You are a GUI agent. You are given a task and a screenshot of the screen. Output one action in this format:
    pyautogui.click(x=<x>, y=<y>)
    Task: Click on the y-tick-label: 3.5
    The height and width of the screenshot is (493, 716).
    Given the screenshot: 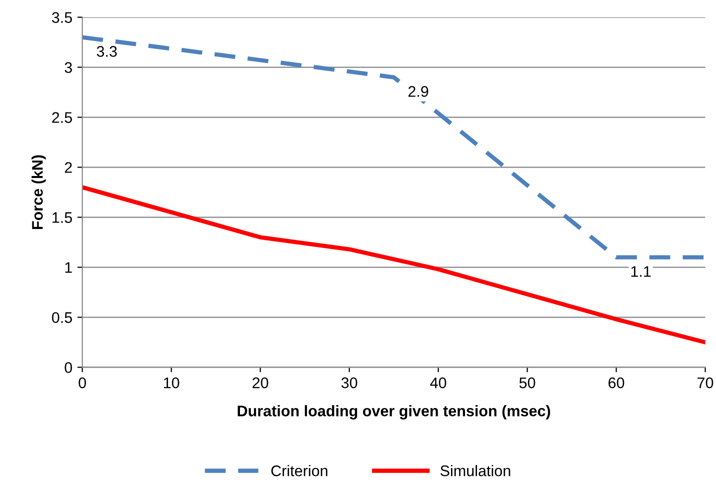 What is the action you would take?
    pyautogui.click(x=62, y=17)
    